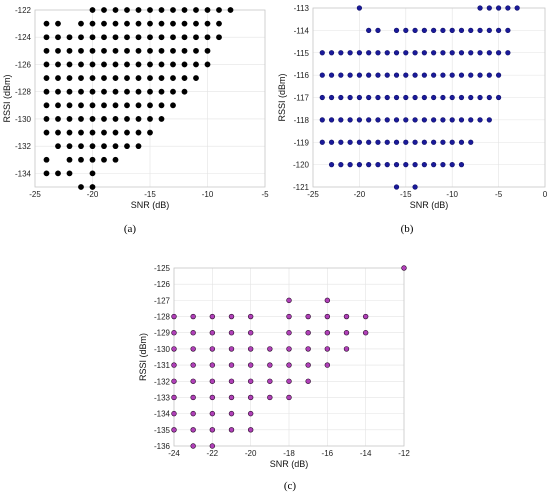  I want to click on y-axis-label: RSSI (dBm), so click(7, 98).